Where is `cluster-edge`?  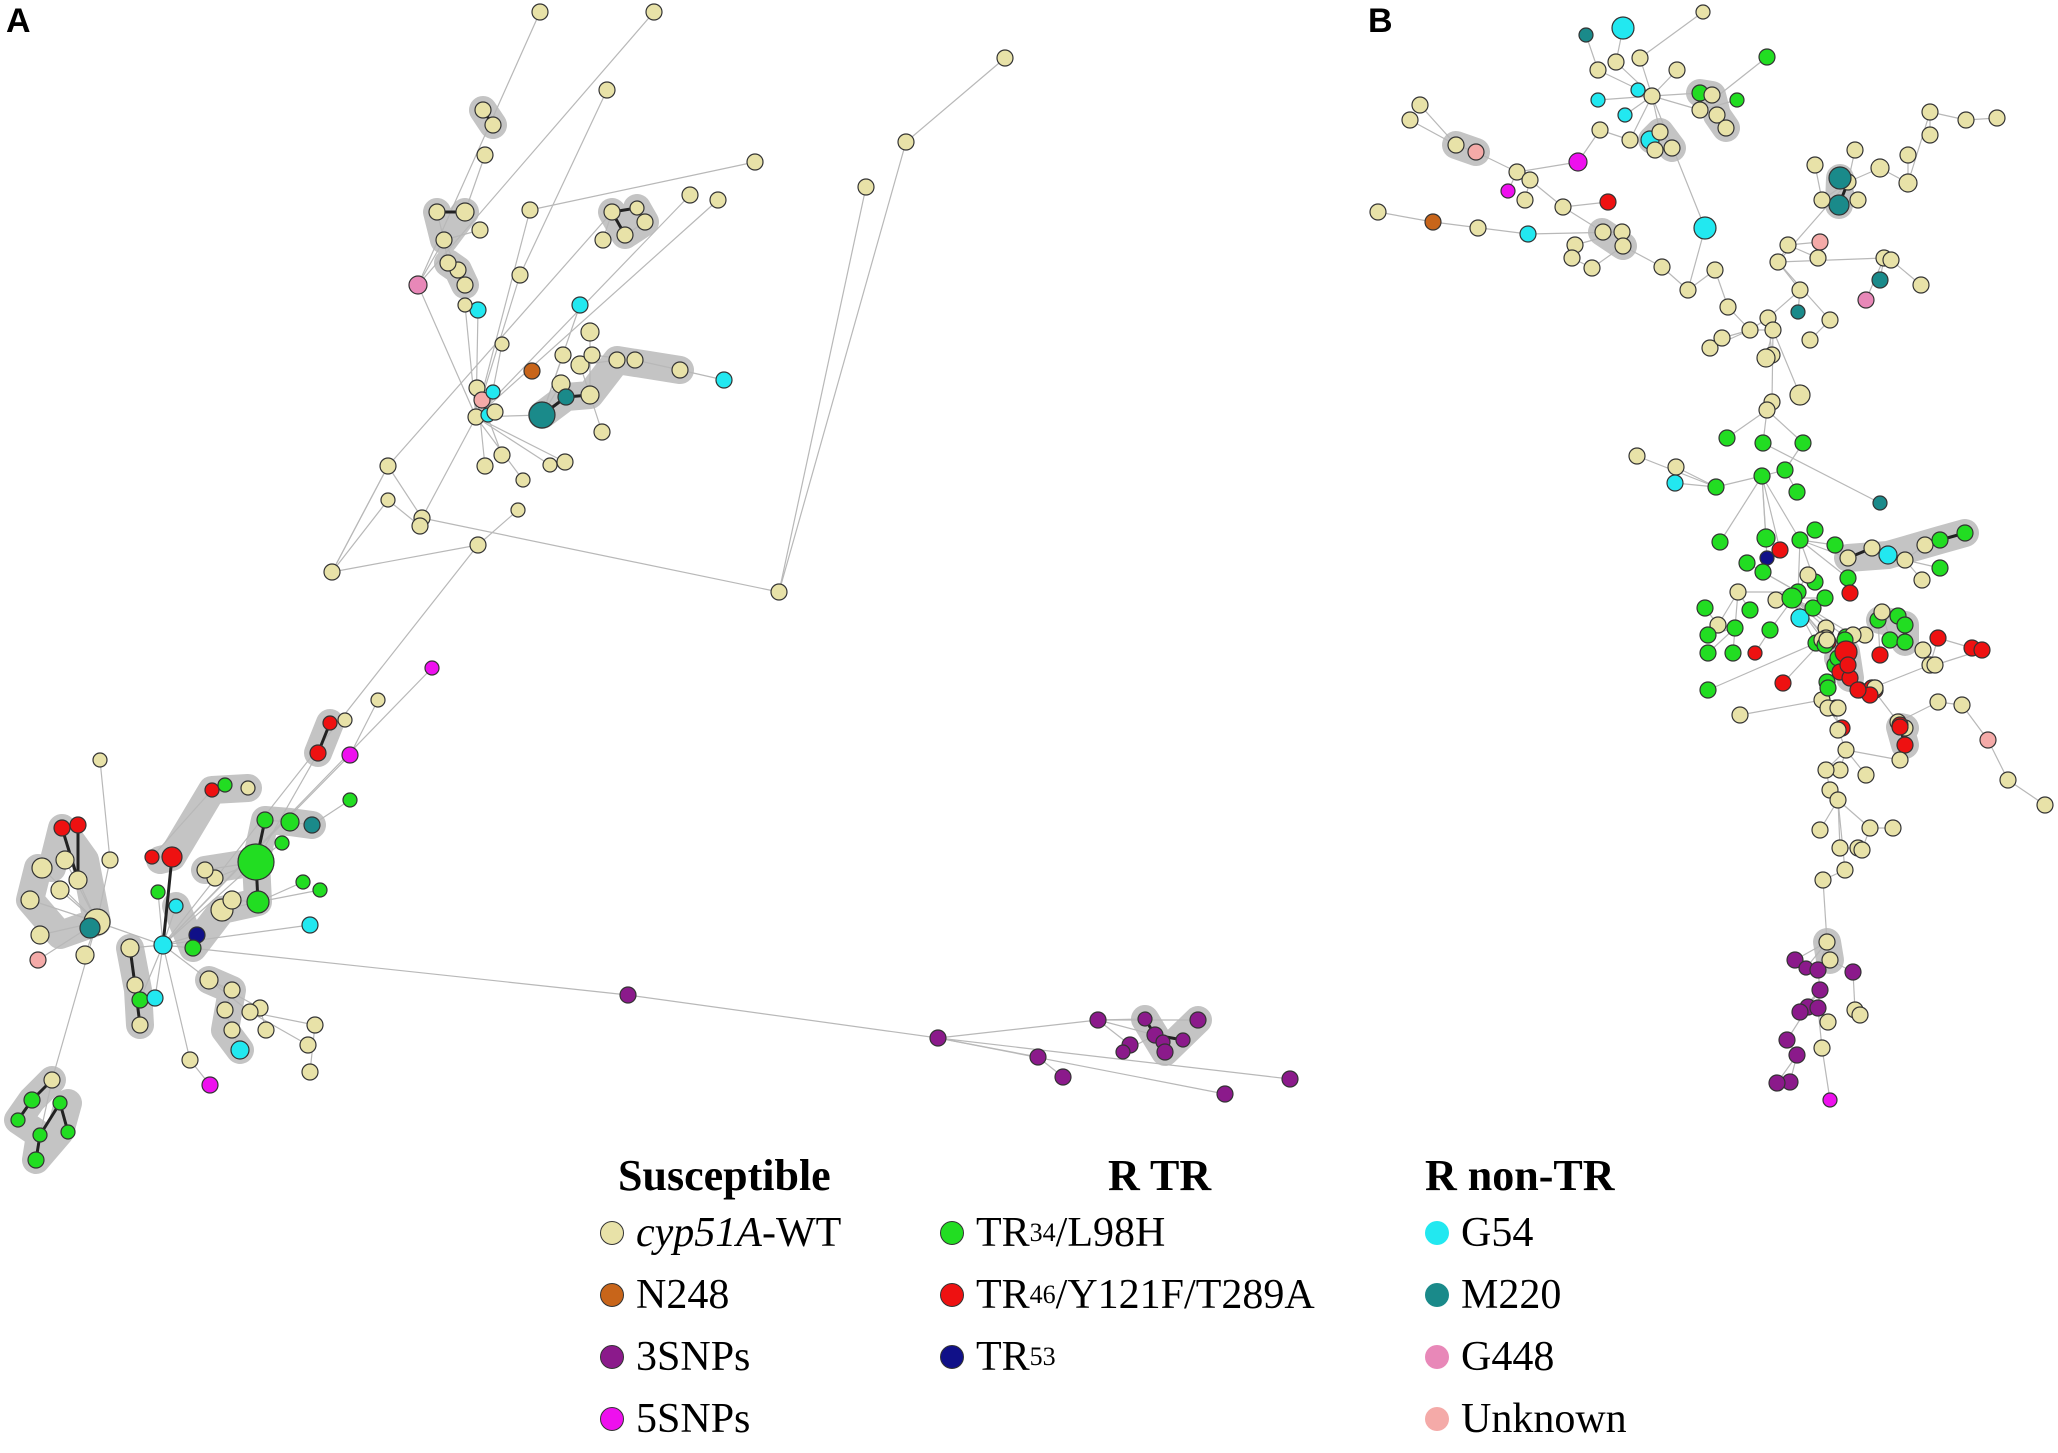 cluster-edge is located at coordinates (167, 901).